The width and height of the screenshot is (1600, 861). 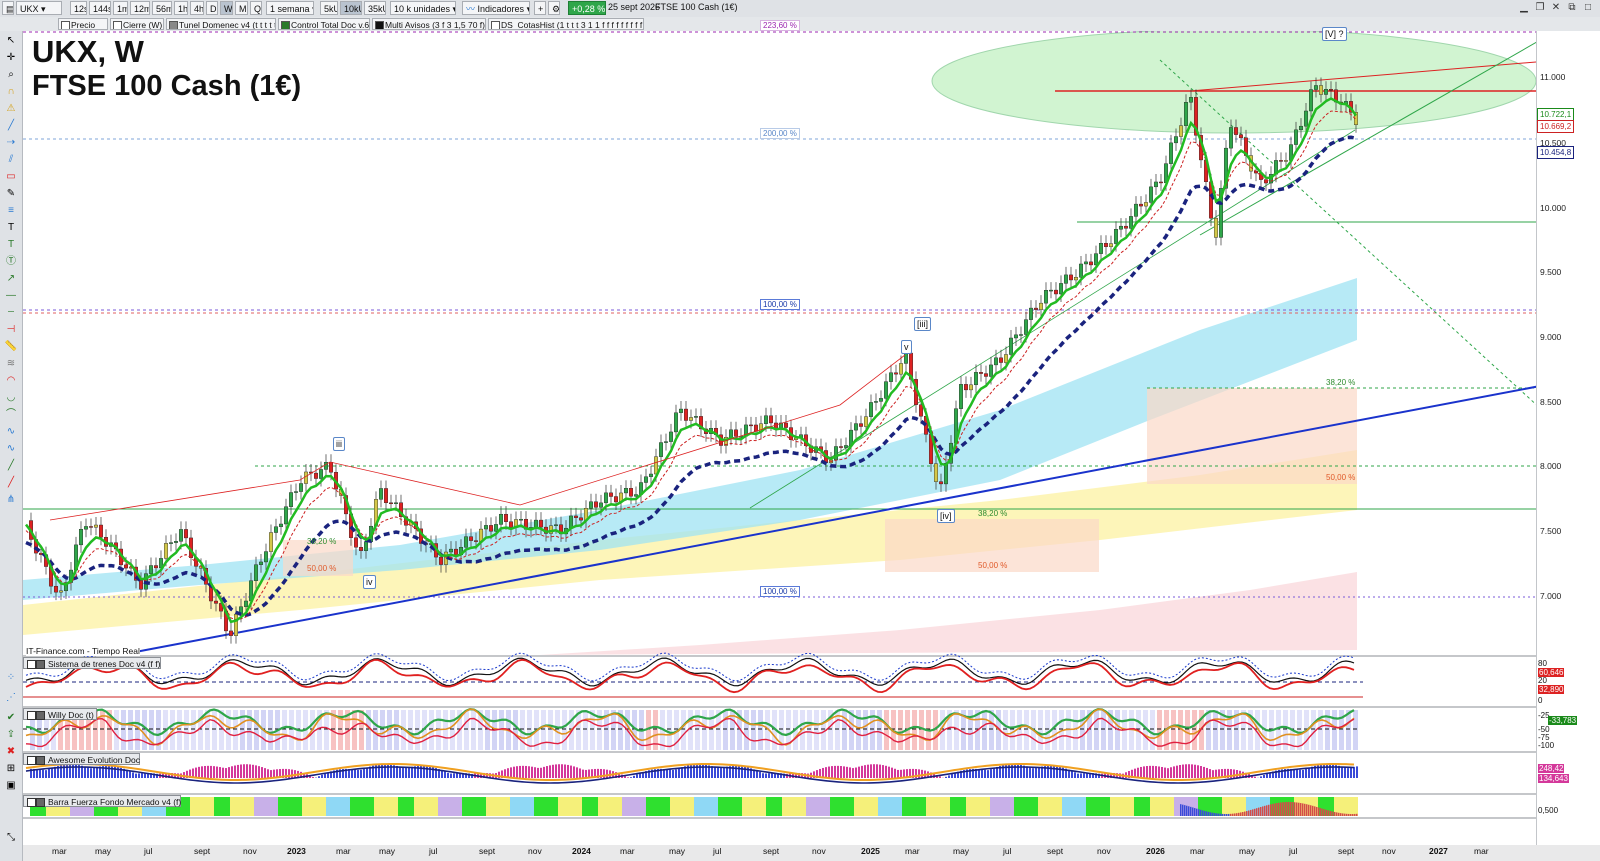 I want to click on note-icon: Ⓣ, so click(x=11, y=261).